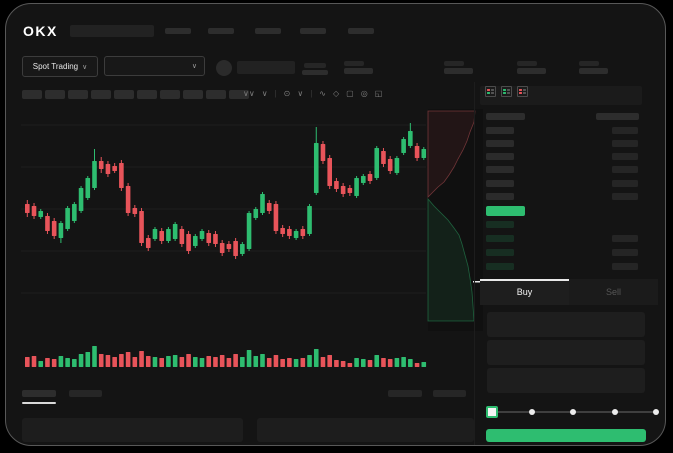 The width and height of the screenshot is (673, 453). Describe the element at coordinates (566, 352) in the screenshot. I see `amount-input` at that location.